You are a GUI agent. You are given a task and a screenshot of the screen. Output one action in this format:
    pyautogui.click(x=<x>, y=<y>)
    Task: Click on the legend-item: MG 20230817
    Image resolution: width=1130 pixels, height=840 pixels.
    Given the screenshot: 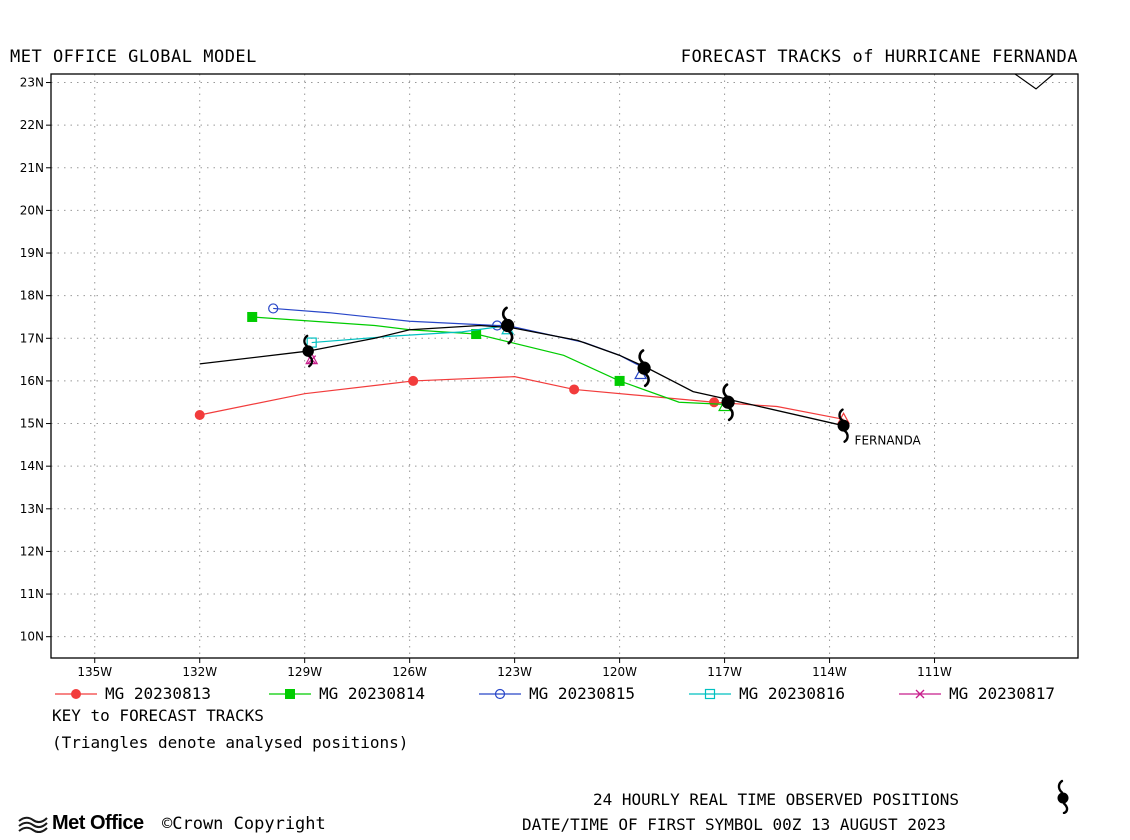 What is the action you would take?
    pyautogui.click(x=977, y=693)
    